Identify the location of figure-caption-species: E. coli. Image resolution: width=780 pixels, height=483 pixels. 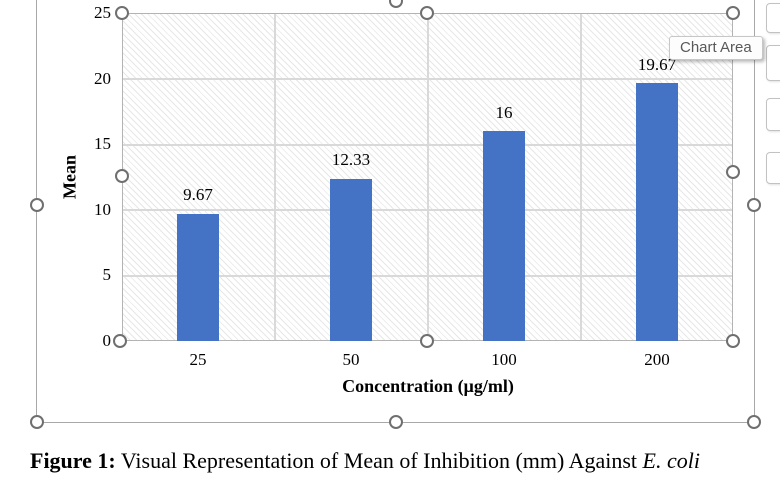
(671, 460).